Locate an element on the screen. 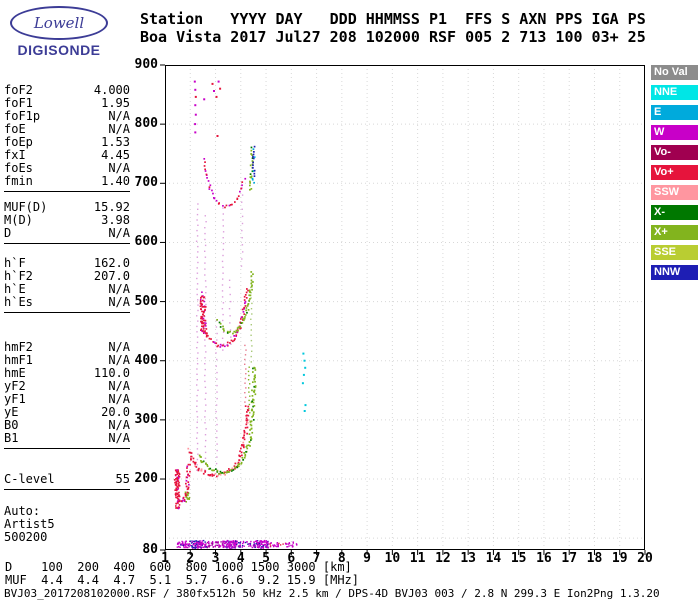 Image resolution: width=700 pixels, height=600 pixels. param-row-b0: B0 N/A is located at coordinates (67, 425).